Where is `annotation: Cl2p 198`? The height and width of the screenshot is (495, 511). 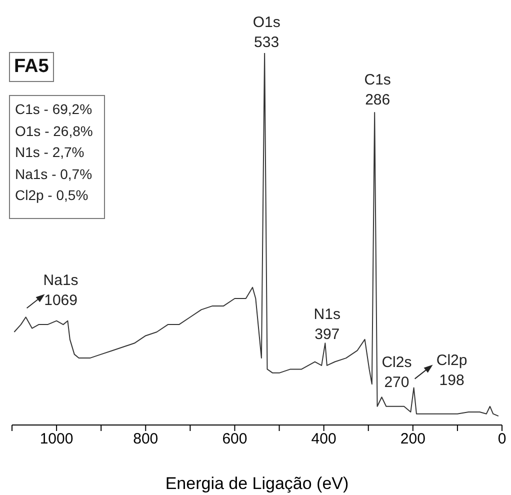 annotation: Cl2p 198 is located at coordinates (452, 370).